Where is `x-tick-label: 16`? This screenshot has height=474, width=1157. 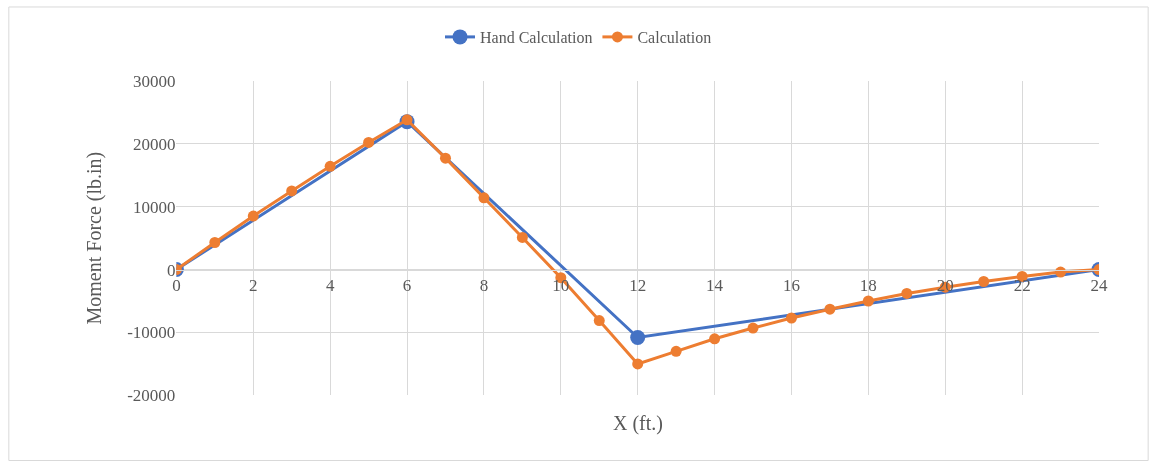
x-tick-label: 16 is located at coordinates (791, 285).